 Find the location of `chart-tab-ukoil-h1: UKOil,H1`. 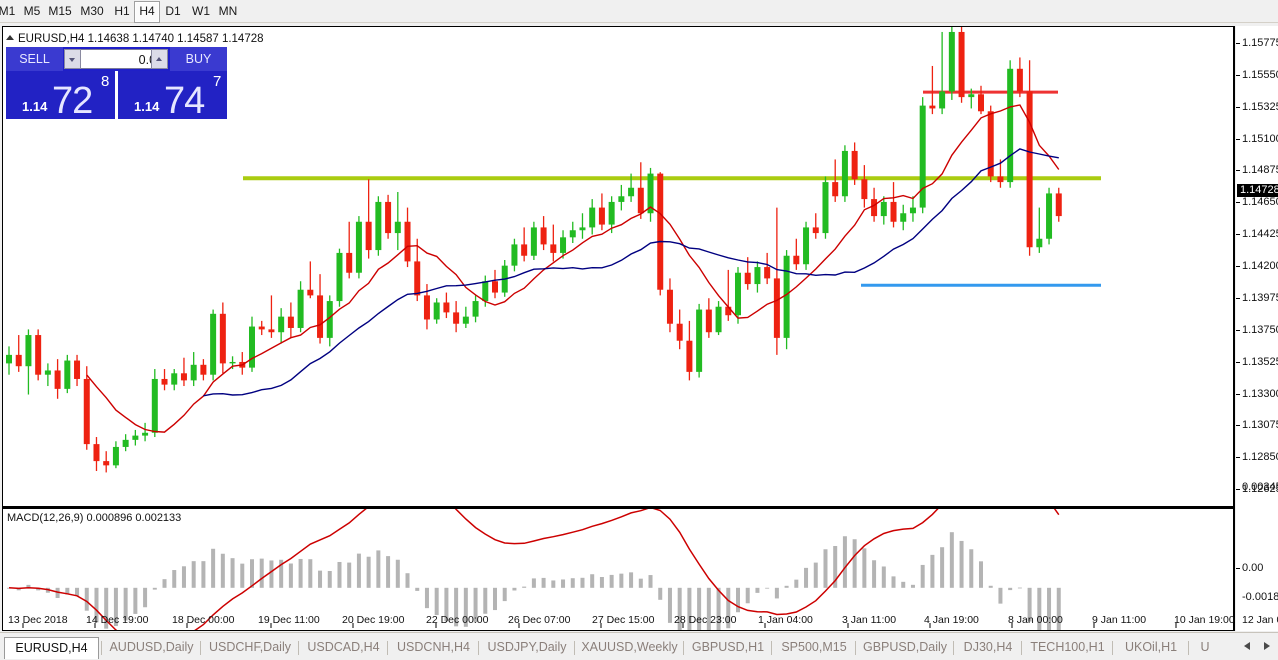

chart-tab-ukoil-h1: UKOil,H1 is located at coordinates (1151, 647).